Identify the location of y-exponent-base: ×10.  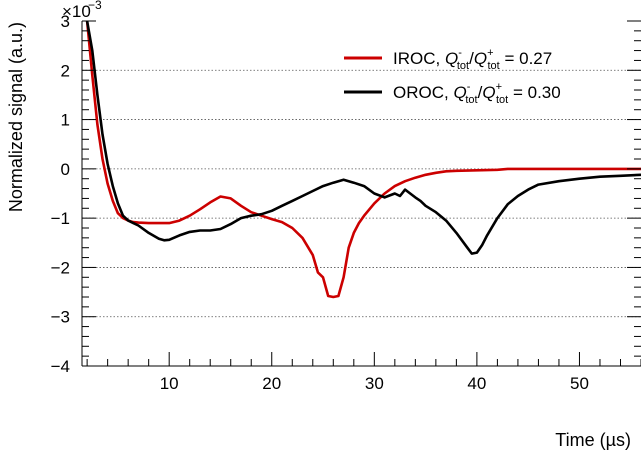
(76, 11).